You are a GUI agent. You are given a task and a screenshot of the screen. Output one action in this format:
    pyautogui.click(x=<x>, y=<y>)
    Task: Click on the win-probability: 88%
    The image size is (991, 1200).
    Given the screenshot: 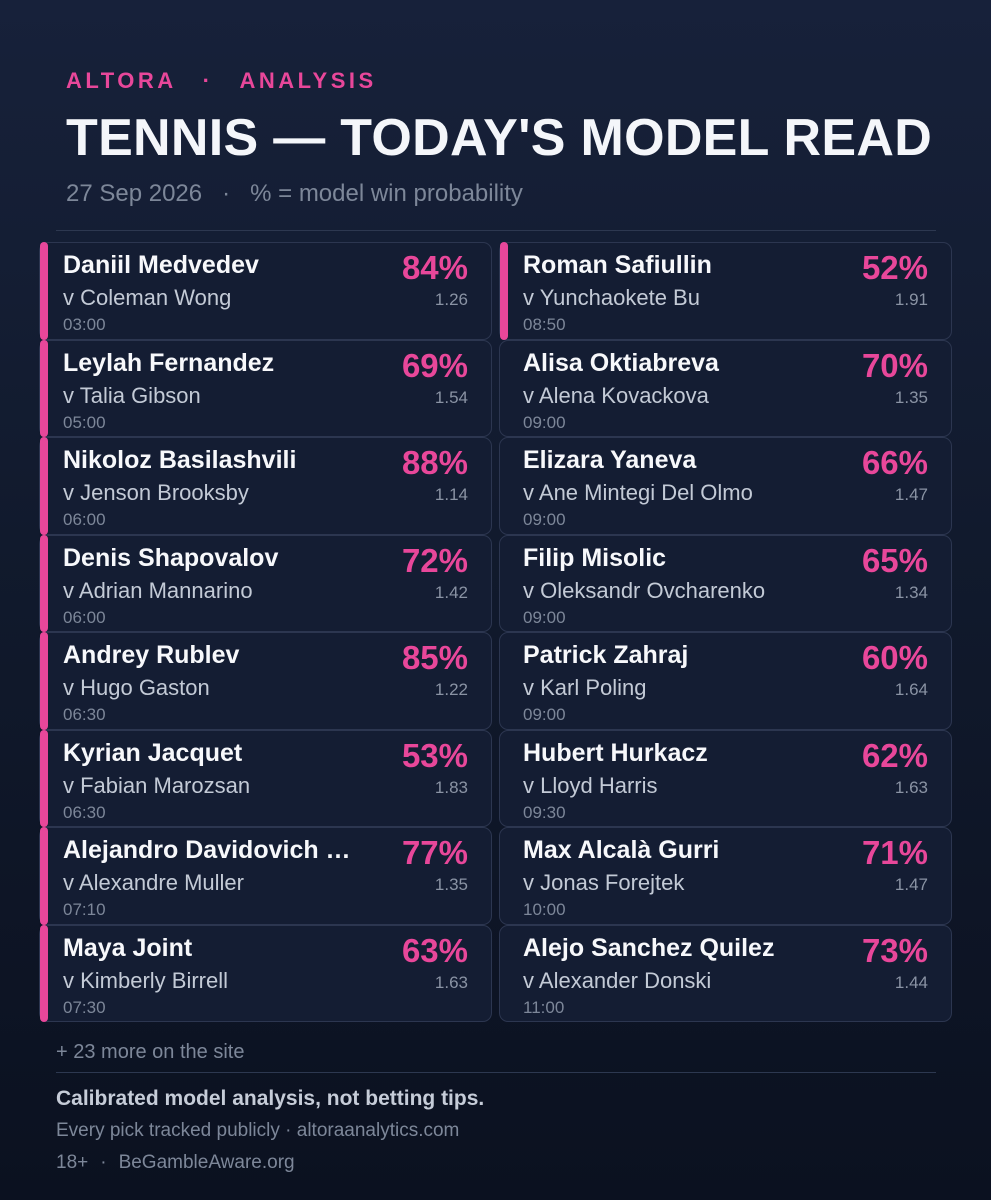 What is the action you would take?
    pyautogui.click(x=434, y=462)
    